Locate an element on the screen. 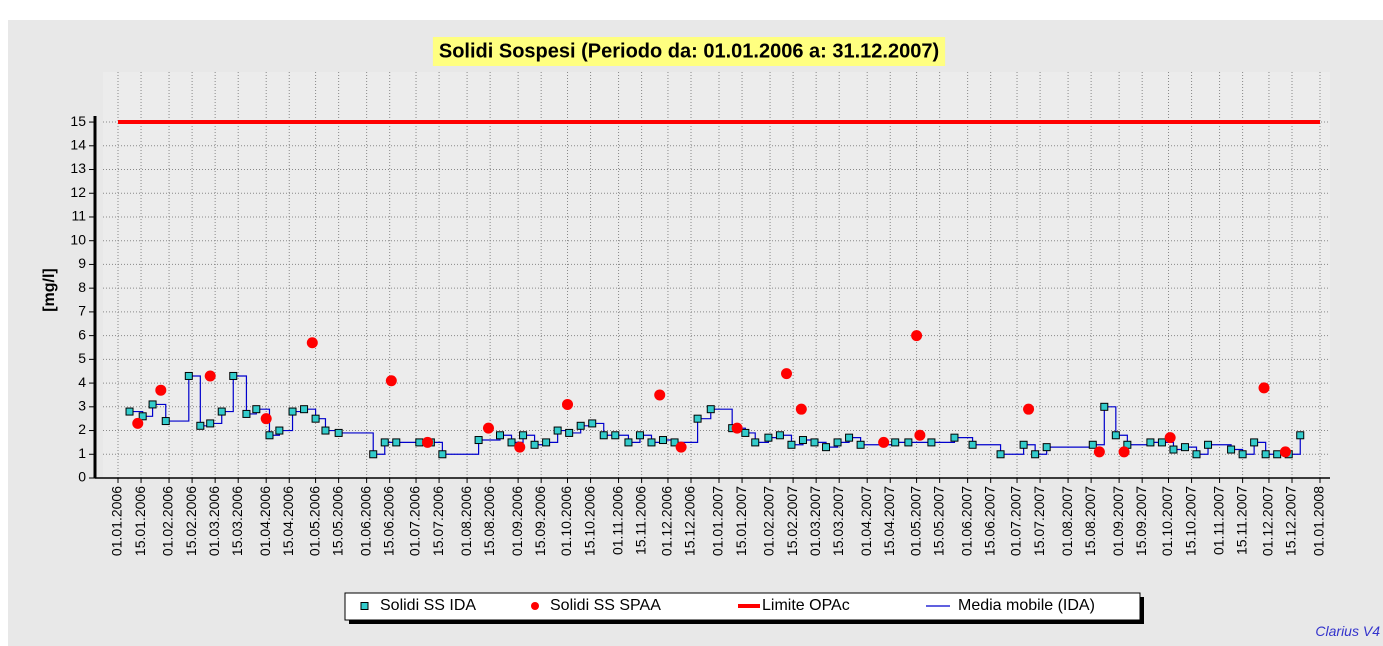  y-tick-label: 8 is located at coordinates (82, 287).